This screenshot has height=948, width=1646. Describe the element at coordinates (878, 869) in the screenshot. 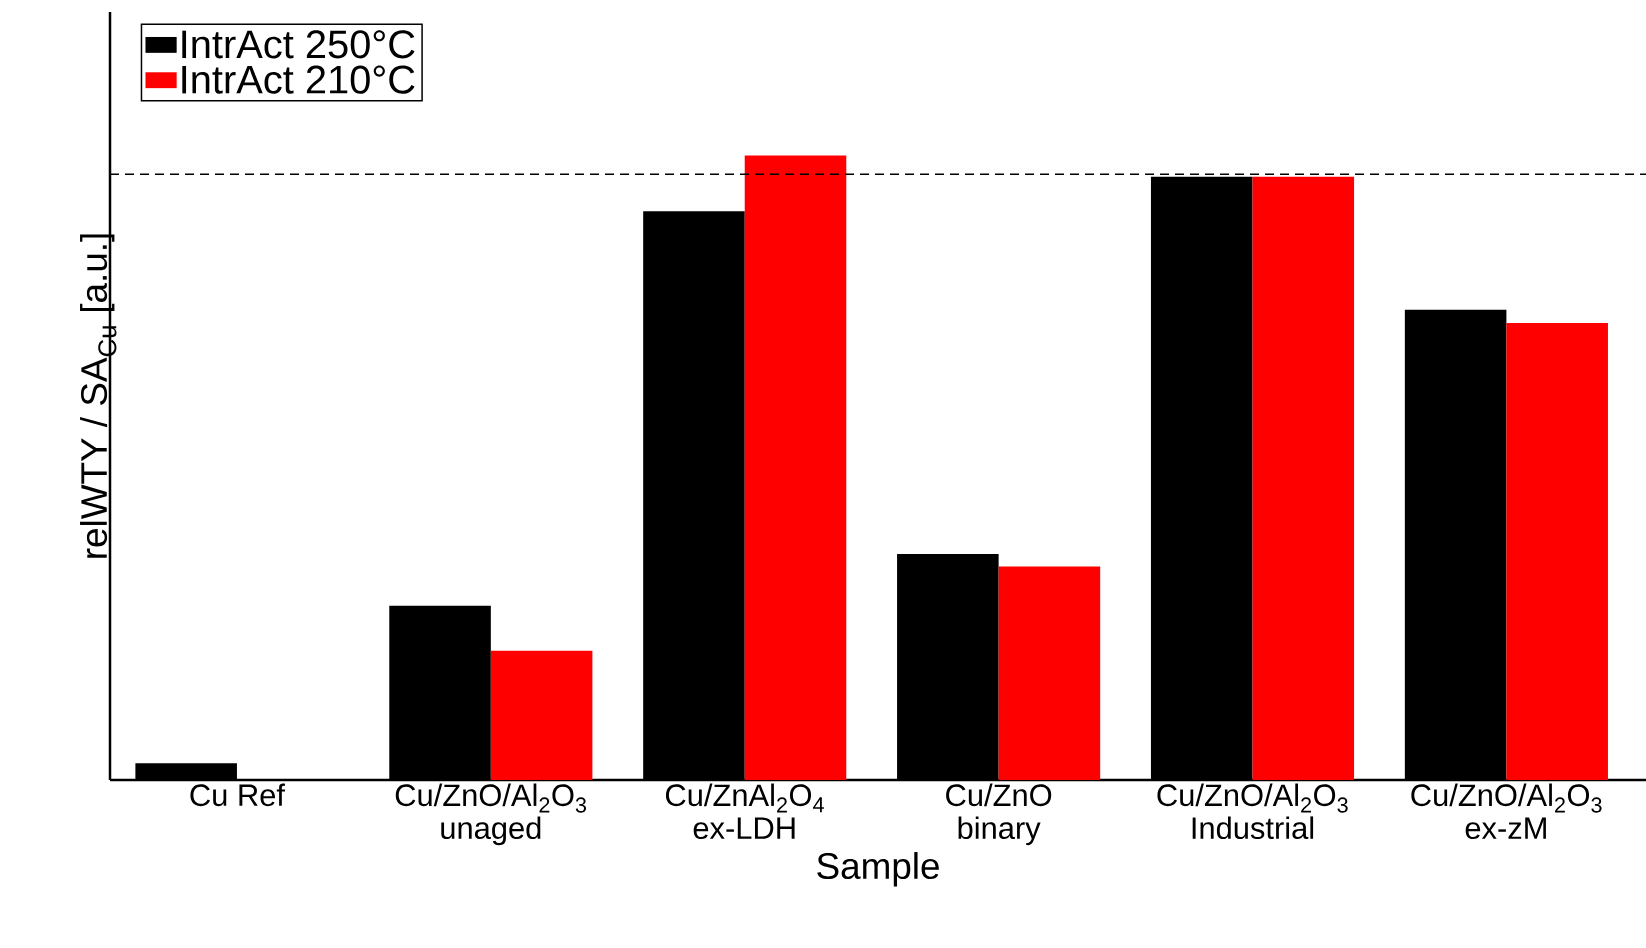

I see `x-axis-title: Sample` at that location.